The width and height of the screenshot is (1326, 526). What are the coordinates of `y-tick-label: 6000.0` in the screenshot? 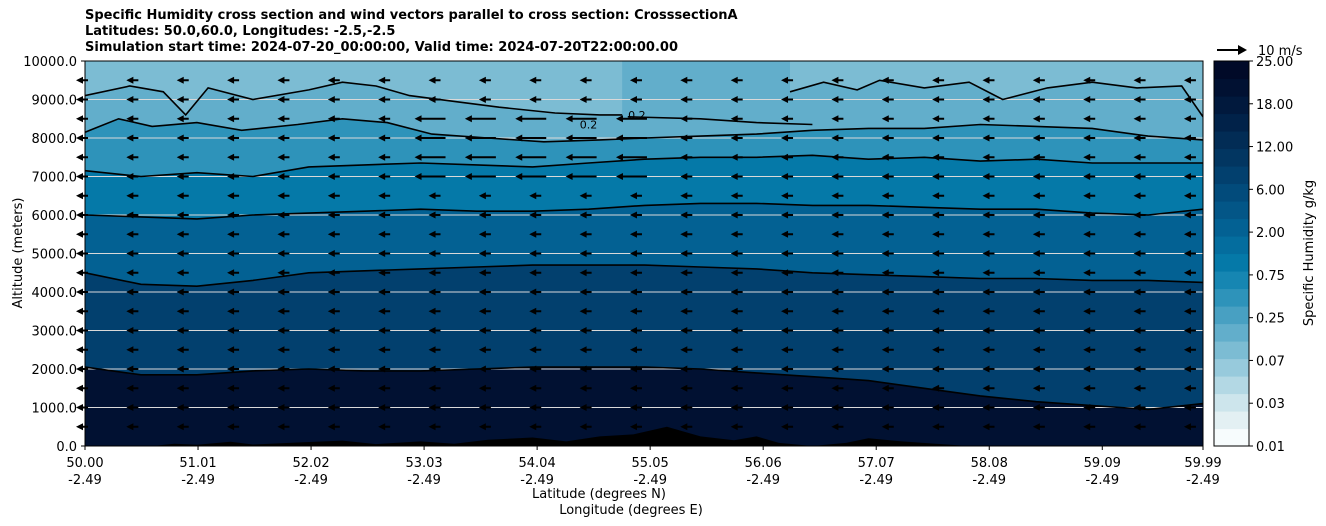 It's located at (55, 216).